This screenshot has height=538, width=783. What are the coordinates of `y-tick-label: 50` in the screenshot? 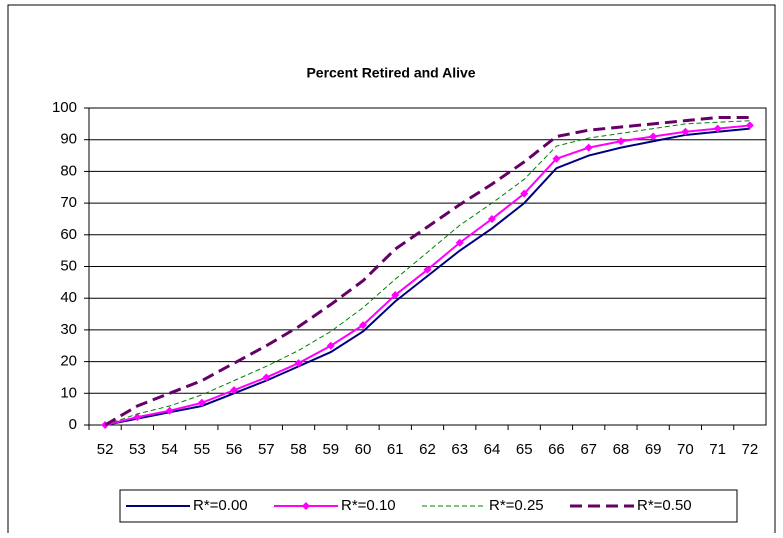 It's located at (68, 265).